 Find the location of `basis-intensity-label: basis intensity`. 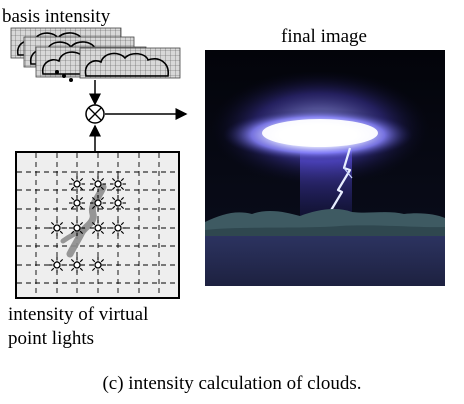

basis-intensity-label: basis intensity is located at coordinates (56, 16).